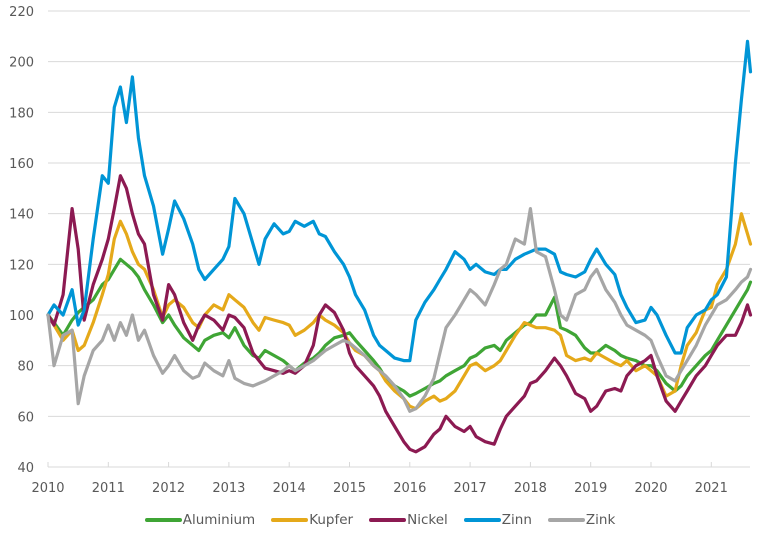 This screenshot has height=545, width=760. Describe the element at coordinates (21, 265) in the screenshot. I see `y-tick-label: 120` at that location.